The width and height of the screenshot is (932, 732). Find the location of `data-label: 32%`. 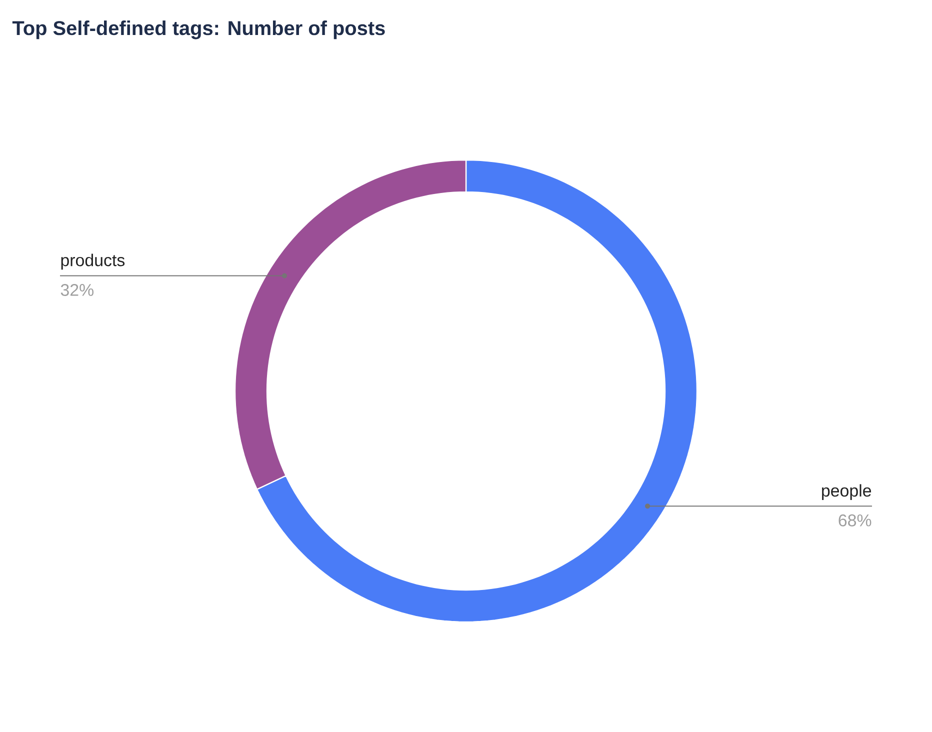

data-label: 32% is located at coordinates (77, 290).